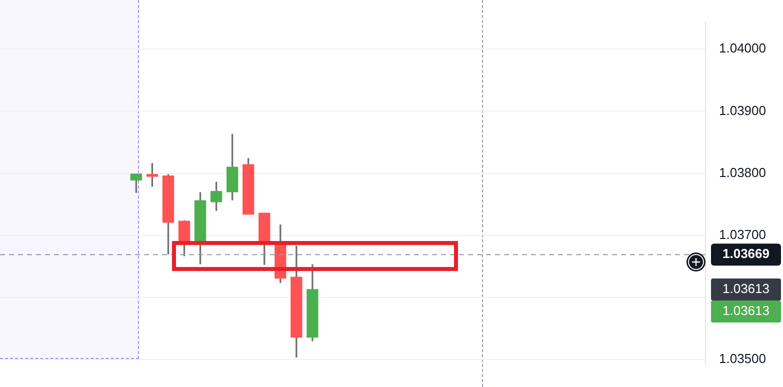  I want to click on y-tick-label: 1.03900, so click(742, 110).